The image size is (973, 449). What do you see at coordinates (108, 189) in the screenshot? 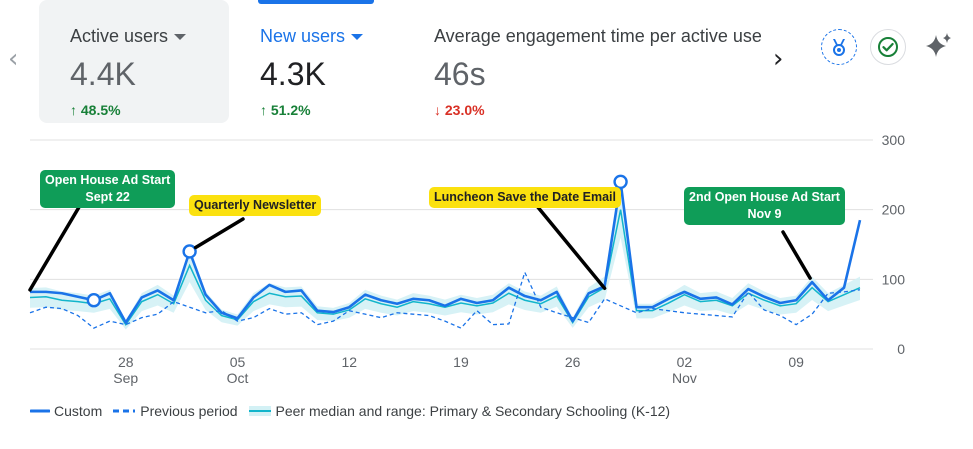
I see `annotation-open-house: Open House Ad Start Sept 22` at bounding box center [108, 189].